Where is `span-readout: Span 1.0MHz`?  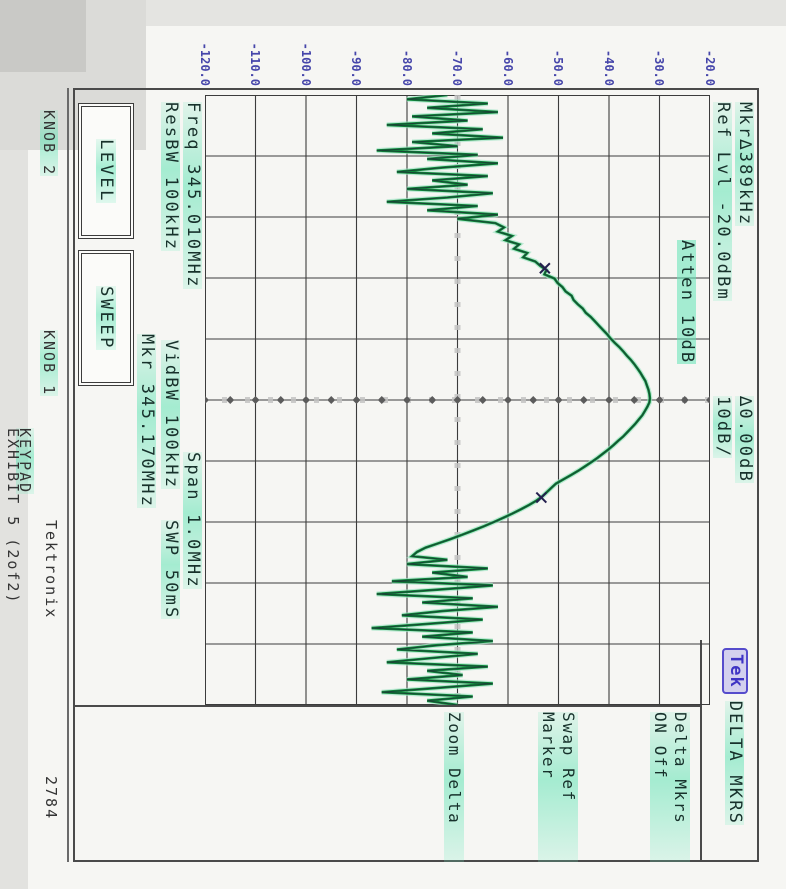
span-readout: Span 1.0MHz is located at coordinates (193, 520).